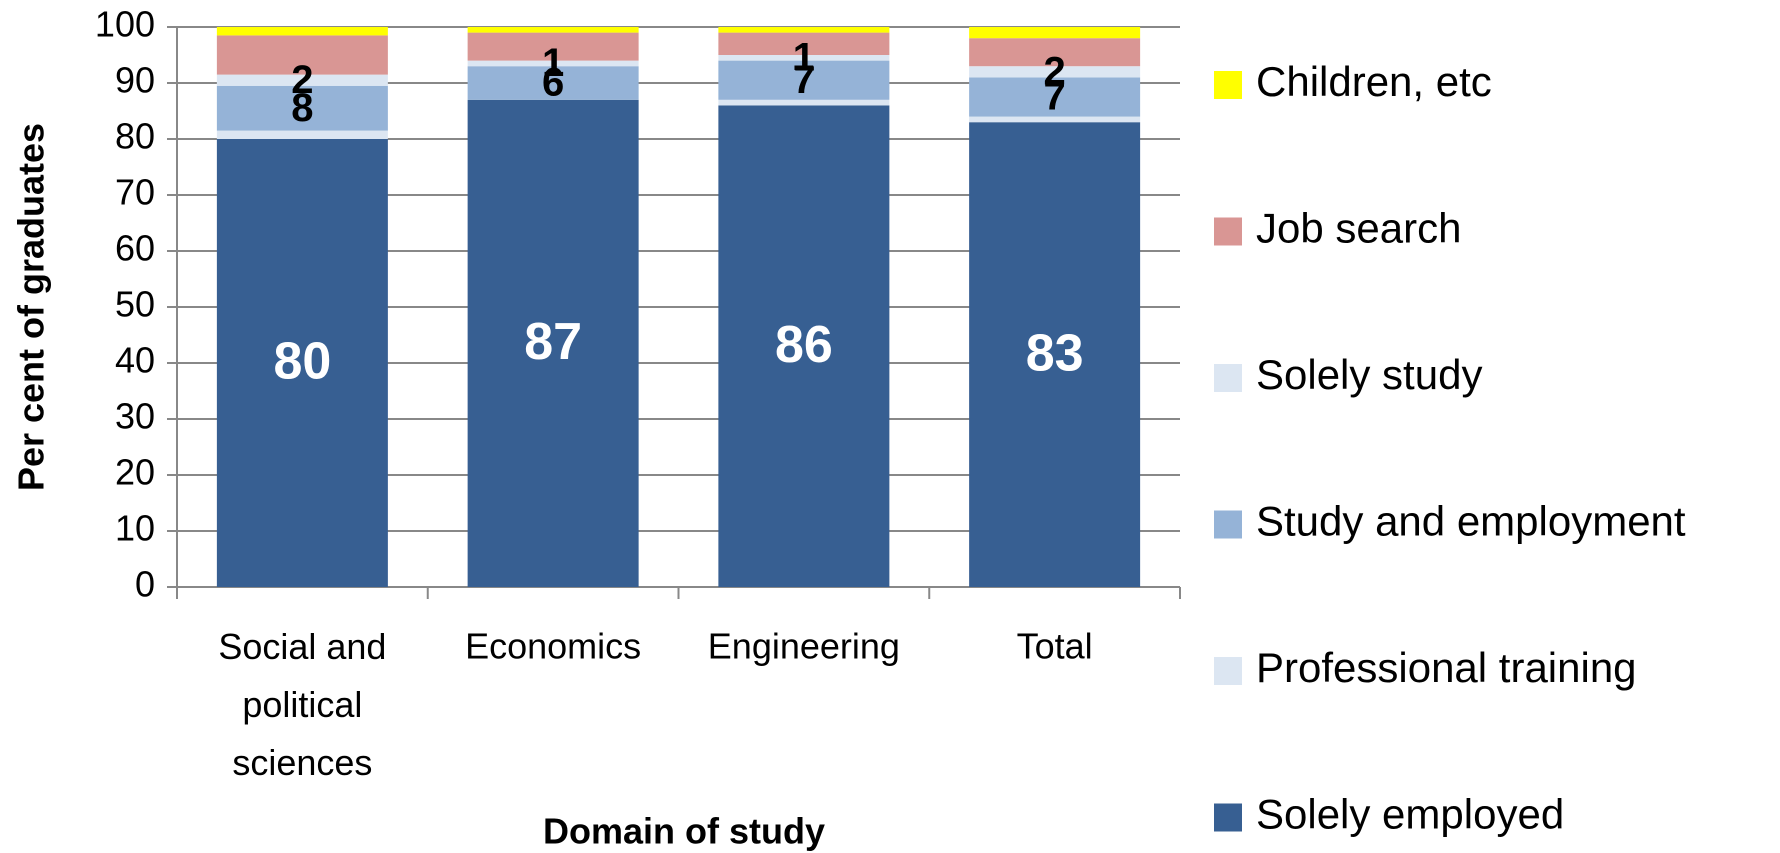 The width and height of the screenshot is (1780, 853). What do you see at coordinates (1358, 228) in the screenshot?
I see `legend-label: Job search` at bounding box center [1358, 228].